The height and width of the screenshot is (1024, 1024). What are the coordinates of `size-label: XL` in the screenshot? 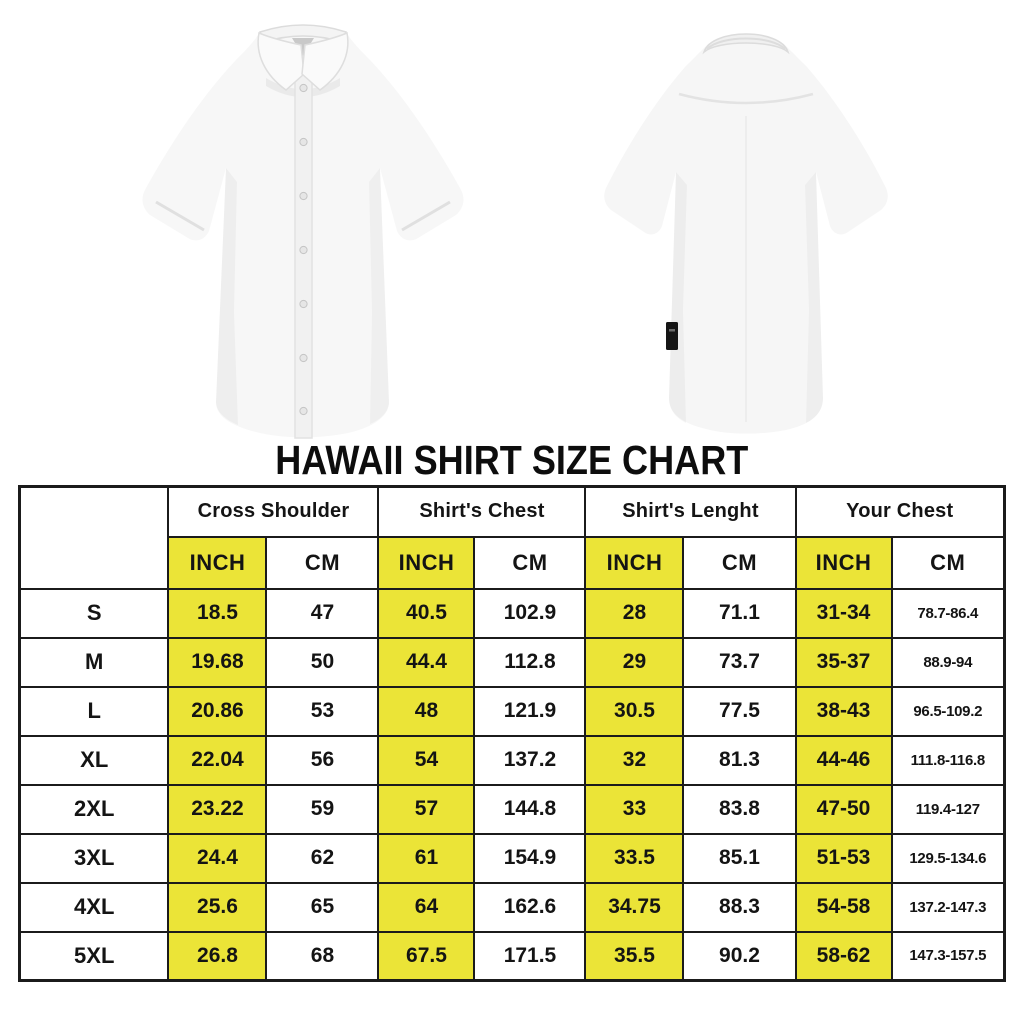 It's located at (94, 760).